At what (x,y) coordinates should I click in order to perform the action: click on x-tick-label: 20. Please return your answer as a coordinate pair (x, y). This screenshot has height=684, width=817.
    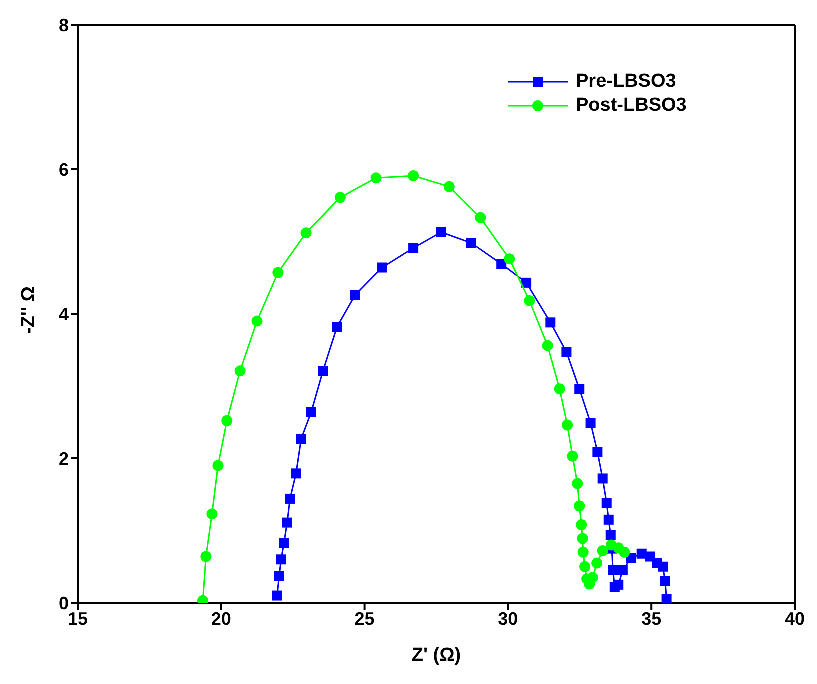
    Looking at the image, I should click on (221, 618).